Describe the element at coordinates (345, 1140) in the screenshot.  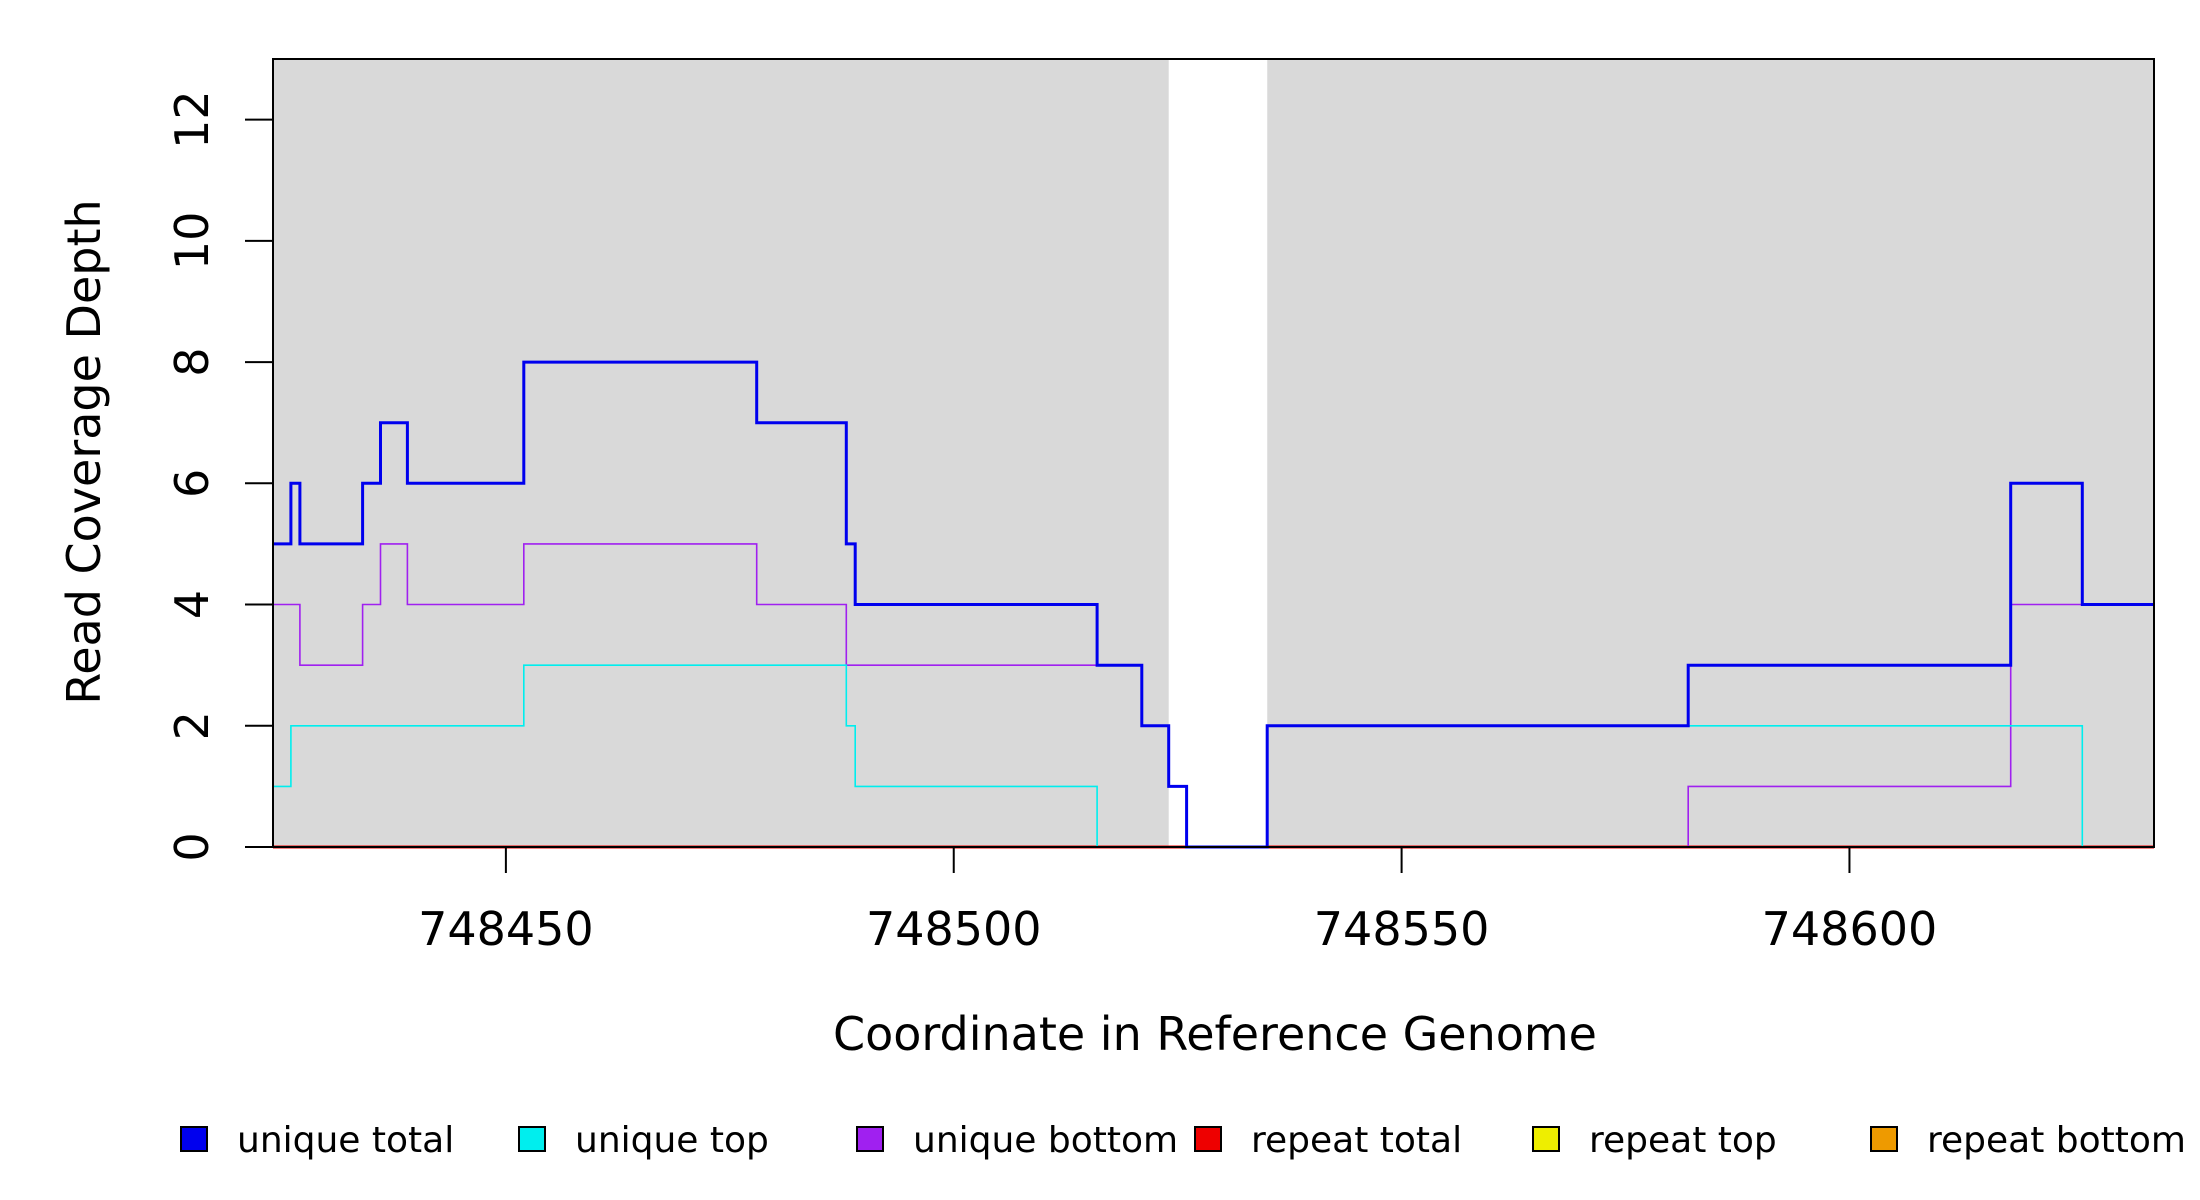
I see `legend-label: unique total` at that location.